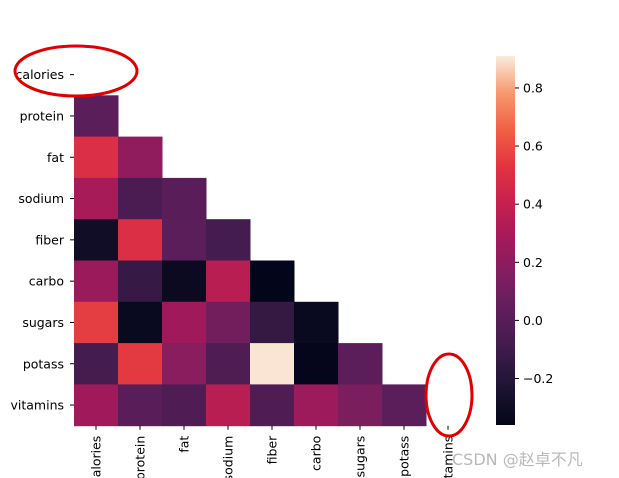 This screenshot has width=619, height=478. What do you see at coordinates (43, 322) in the screenshot?
I see `y-tick-label-sugars: sugars` at bounding box center [43, 322].